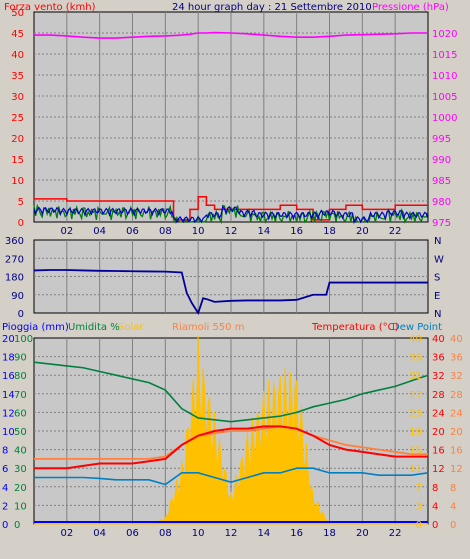 This screenshot has height=559, width=470. Describe the element at coordinates (17, 55) in the screenshot. I see `y-tick-left: 40` at that location.